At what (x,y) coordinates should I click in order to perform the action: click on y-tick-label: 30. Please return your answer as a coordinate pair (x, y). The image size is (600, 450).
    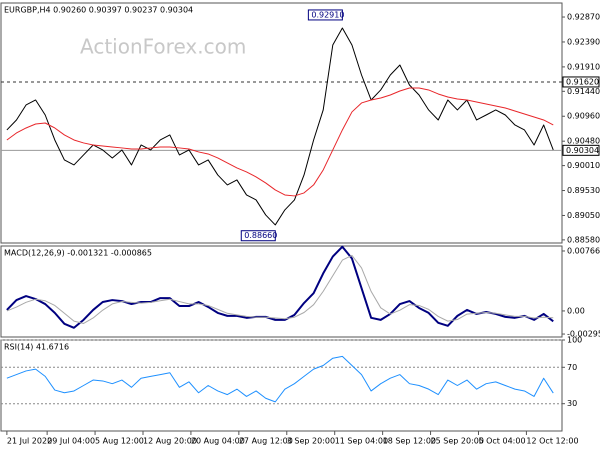
    Looking at the image, I should click on (572, 403).